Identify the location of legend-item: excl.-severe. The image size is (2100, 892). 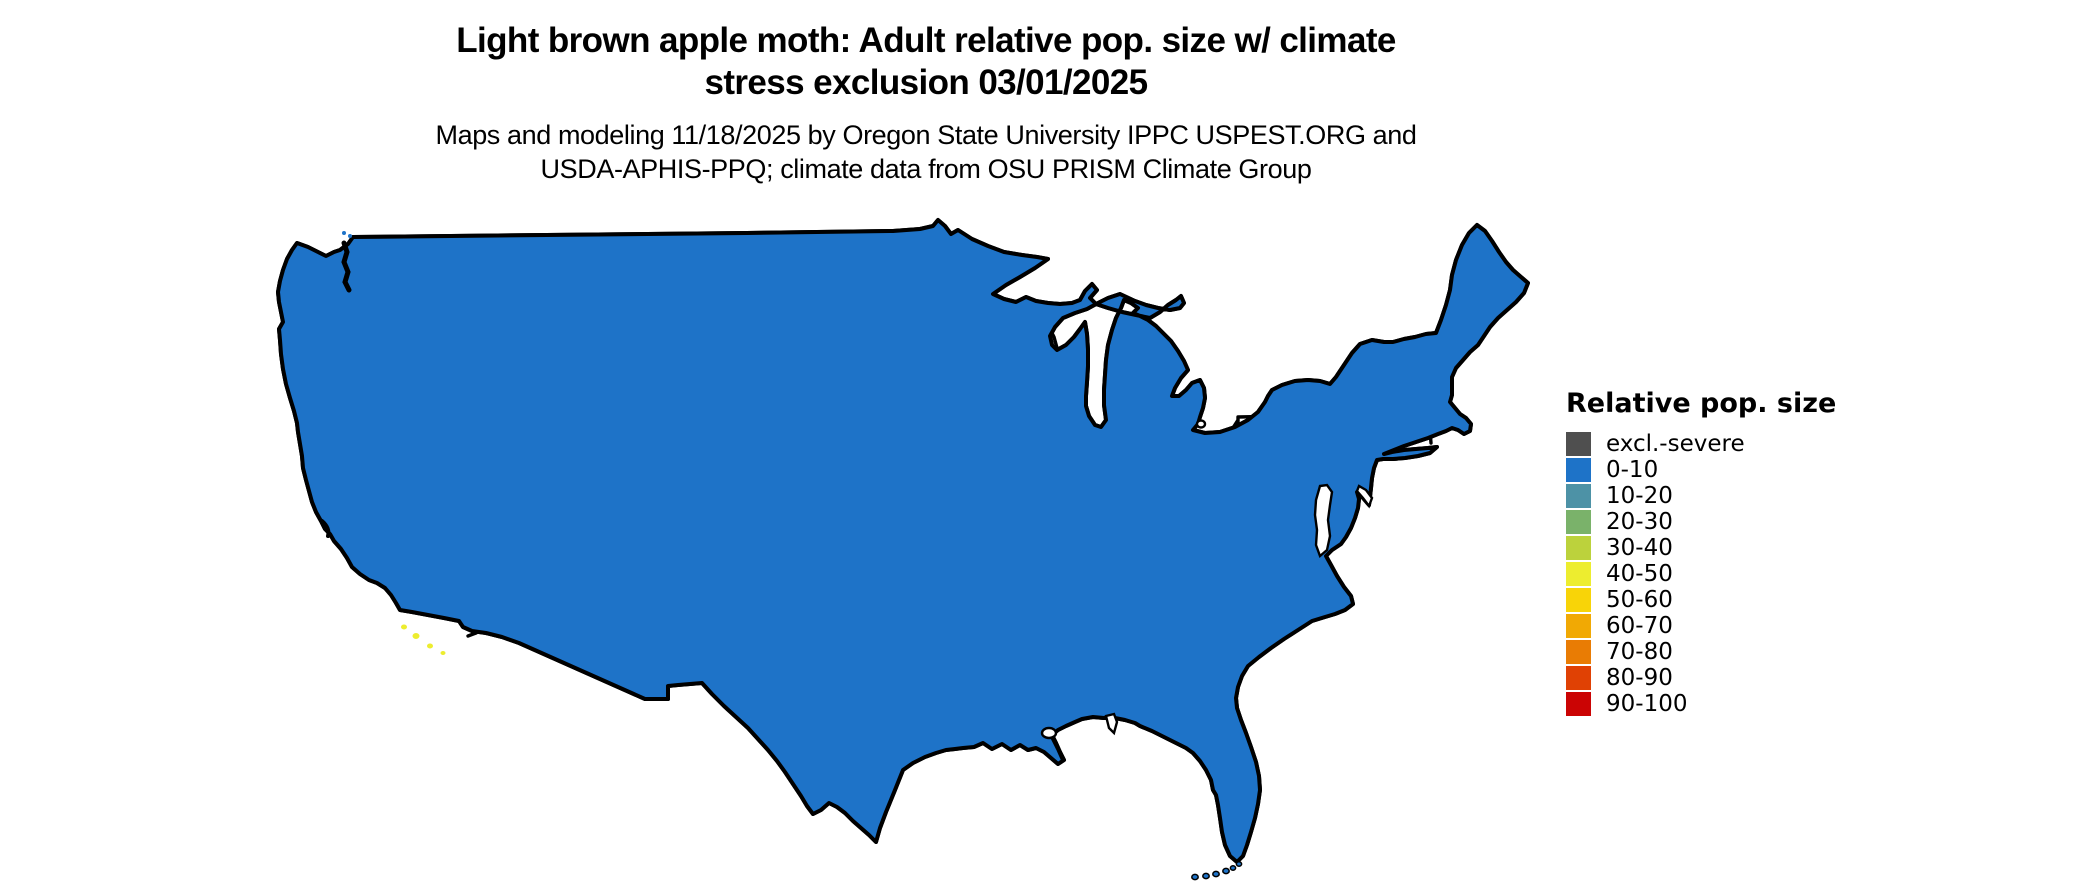
(1701, 444).